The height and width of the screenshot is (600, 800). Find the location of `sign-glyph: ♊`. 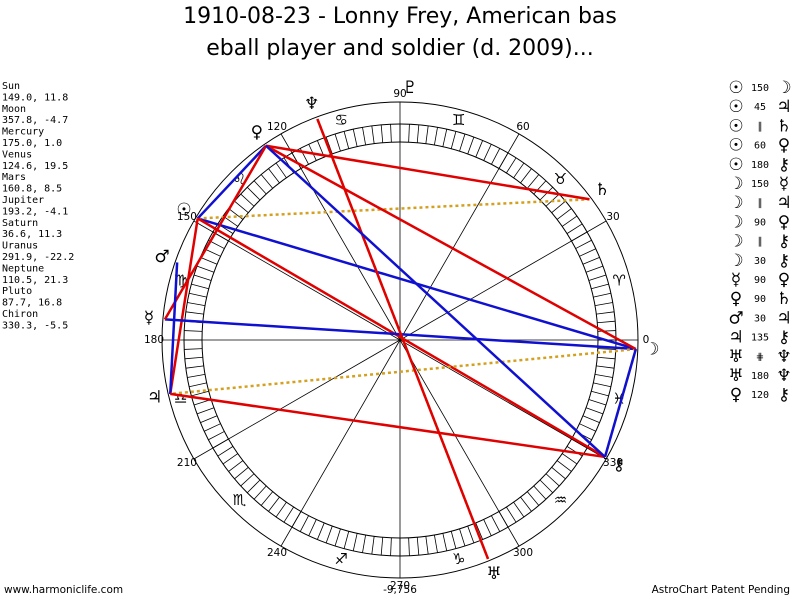

sign-glyph: ♊ is located at coordinates (458, 120).